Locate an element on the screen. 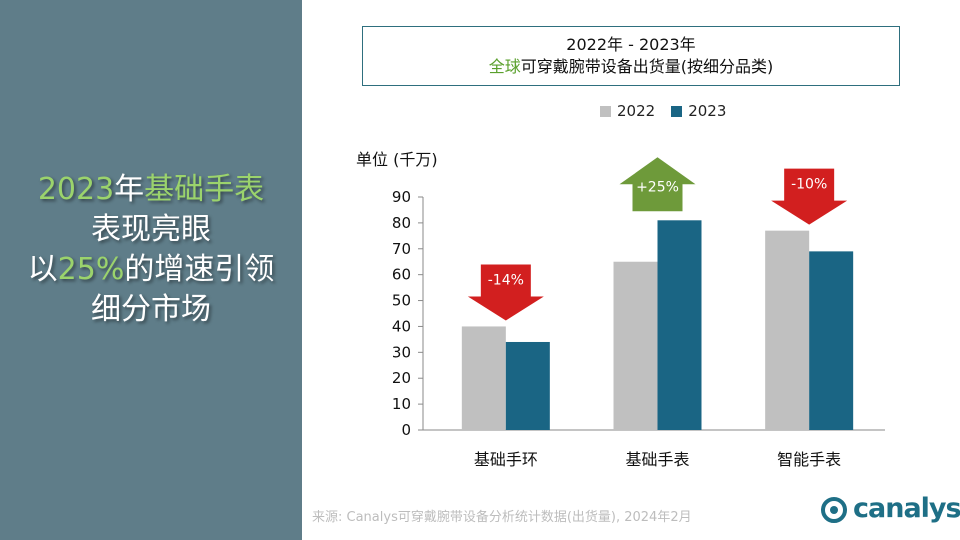 This screenshot has width=960, height=540. y-tick-label: 10 is located at coordinates (401, 404).